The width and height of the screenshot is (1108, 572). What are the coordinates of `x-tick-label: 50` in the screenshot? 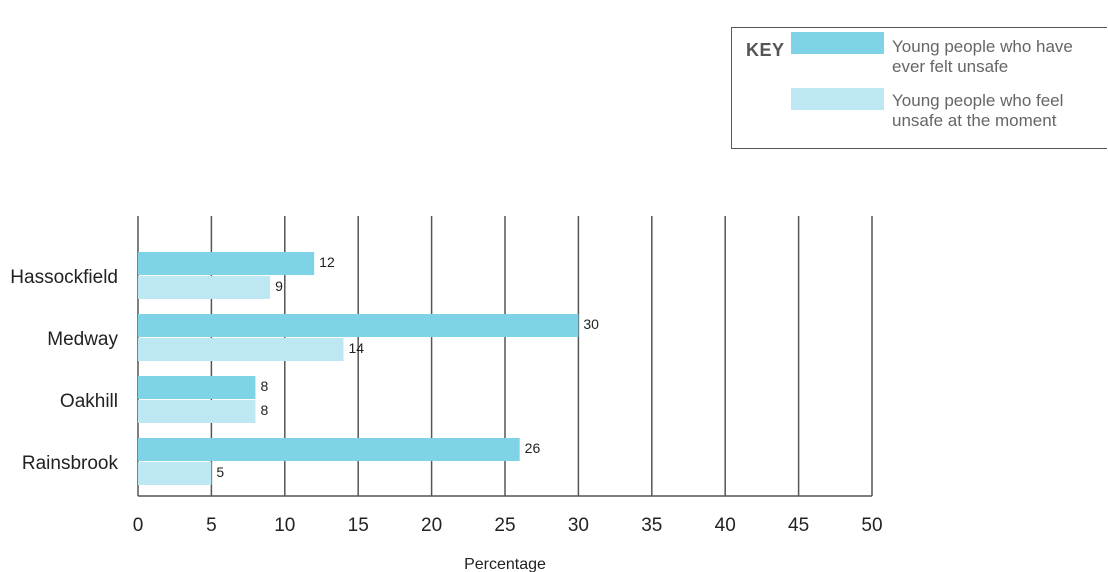 It's located at (871, 525).